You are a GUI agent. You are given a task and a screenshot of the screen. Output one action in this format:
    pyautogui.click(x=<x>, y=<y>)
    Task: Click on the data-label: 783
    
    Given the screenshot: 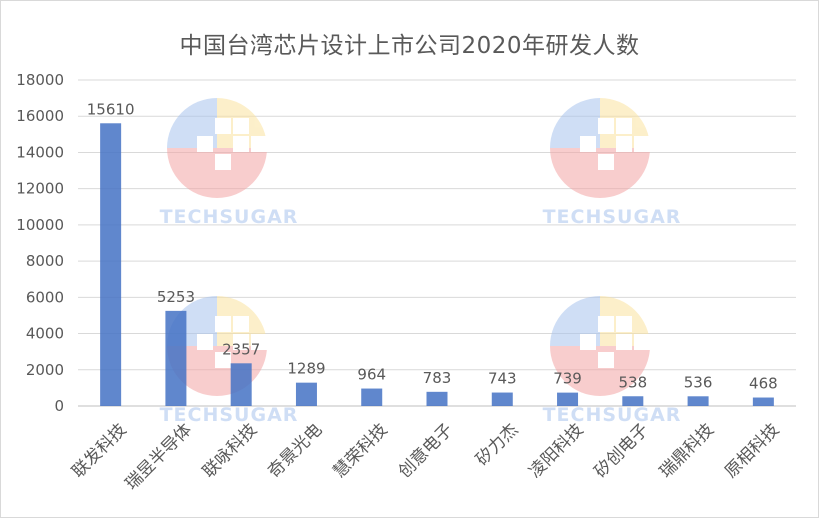 What is the action you would take?
    pyautogui.click(x=437, y=378)
    